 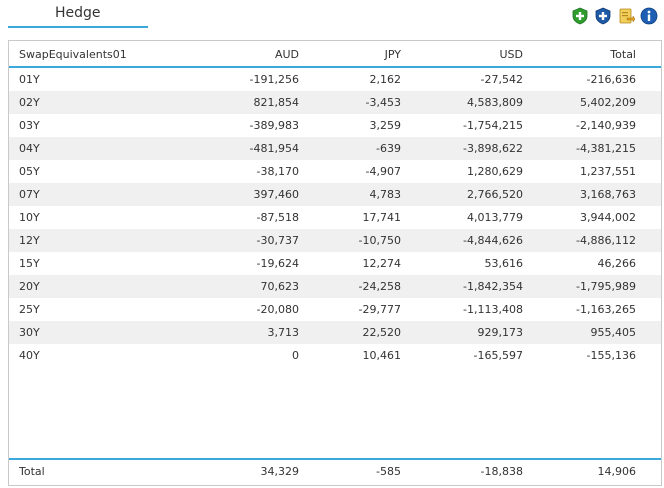 I want to click on table-row: 07Y 397,460 4,783 2,766,520 3,168,763, so click(x=335, y=194).